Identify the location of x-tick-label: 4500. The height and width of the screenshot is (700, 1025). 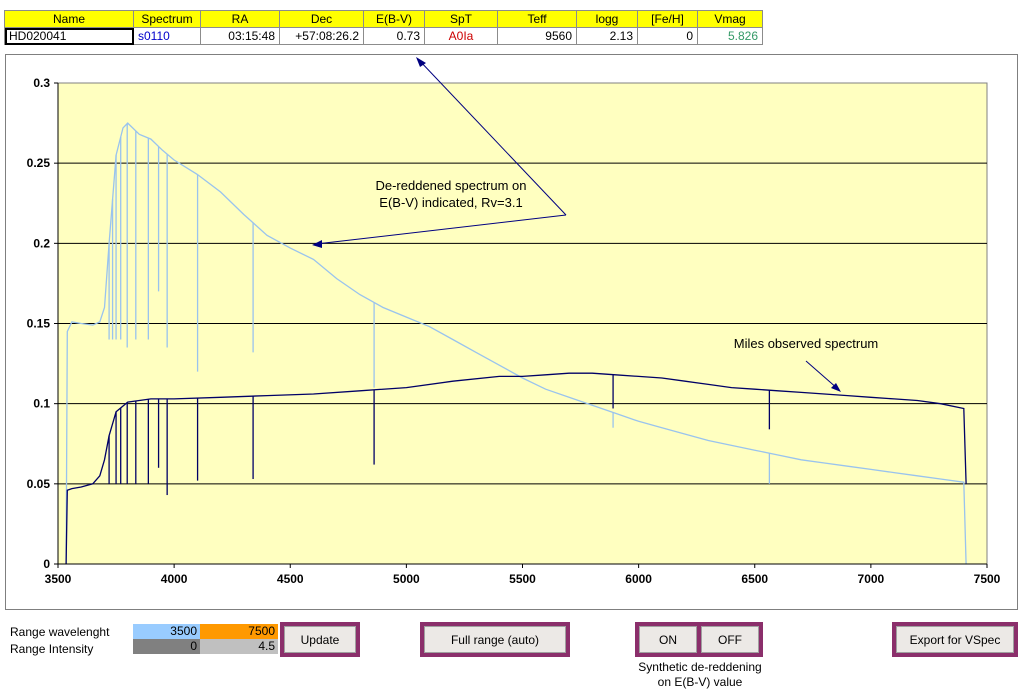
(290, 579).